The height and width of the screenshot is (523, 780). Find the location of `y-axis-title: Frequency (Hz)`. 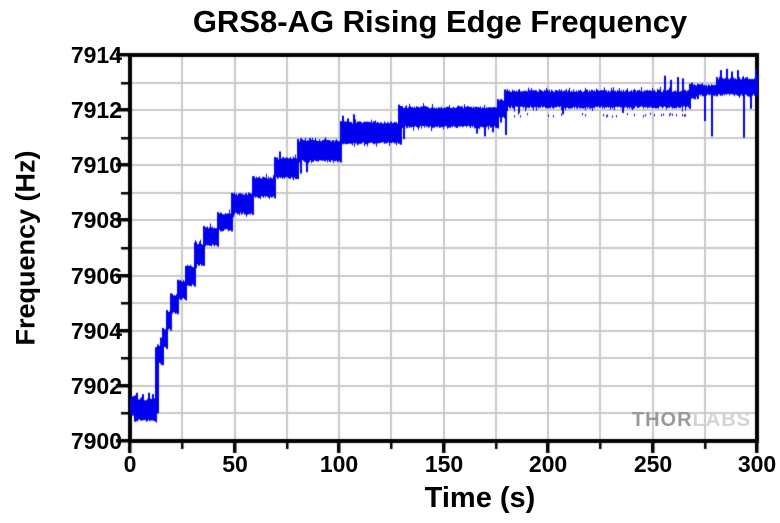

y-axis-title: Frequency (Hz) is located at coordinates (25, 248).